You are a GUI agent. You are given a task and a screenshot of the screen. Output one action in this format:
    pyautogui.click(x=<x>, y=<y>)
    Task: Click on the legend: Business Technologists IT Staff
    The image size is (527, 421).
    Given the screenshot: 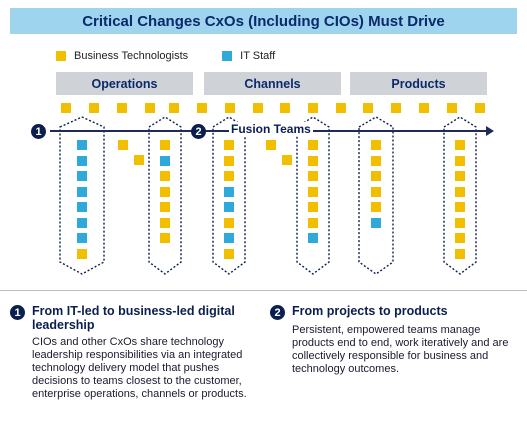 What is the action you would take?
    pyautogui.click(x=165, y=56)
    